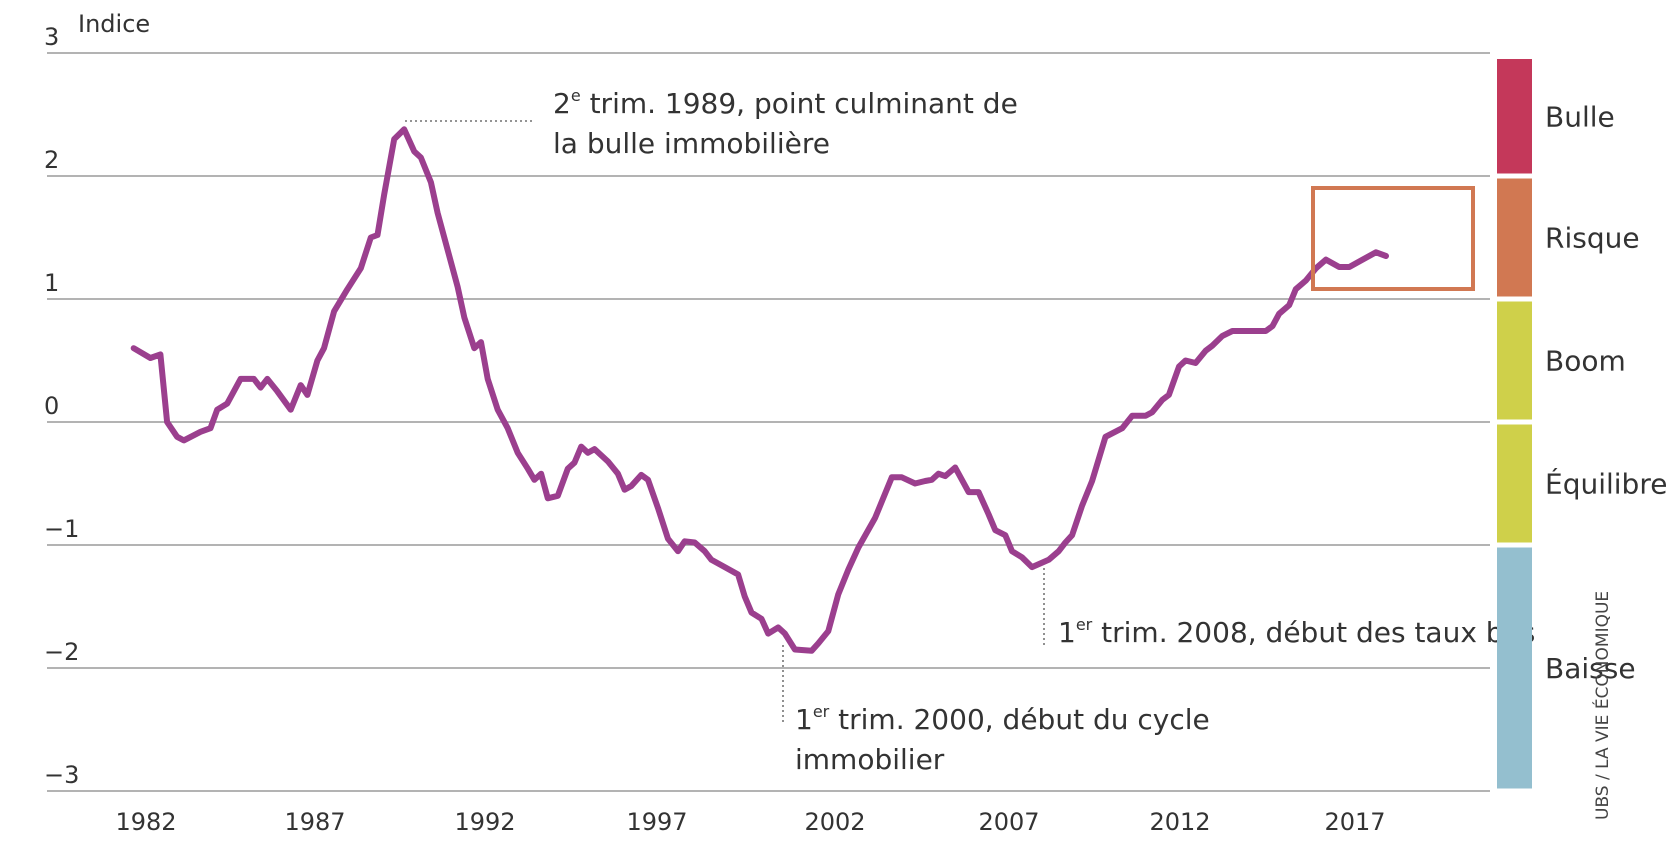 The height and width of the screenshot is (845, 1680). I want to click on phase-bands: Bulle Risque Boom Équilibre Baisse, so click(1582, 424).